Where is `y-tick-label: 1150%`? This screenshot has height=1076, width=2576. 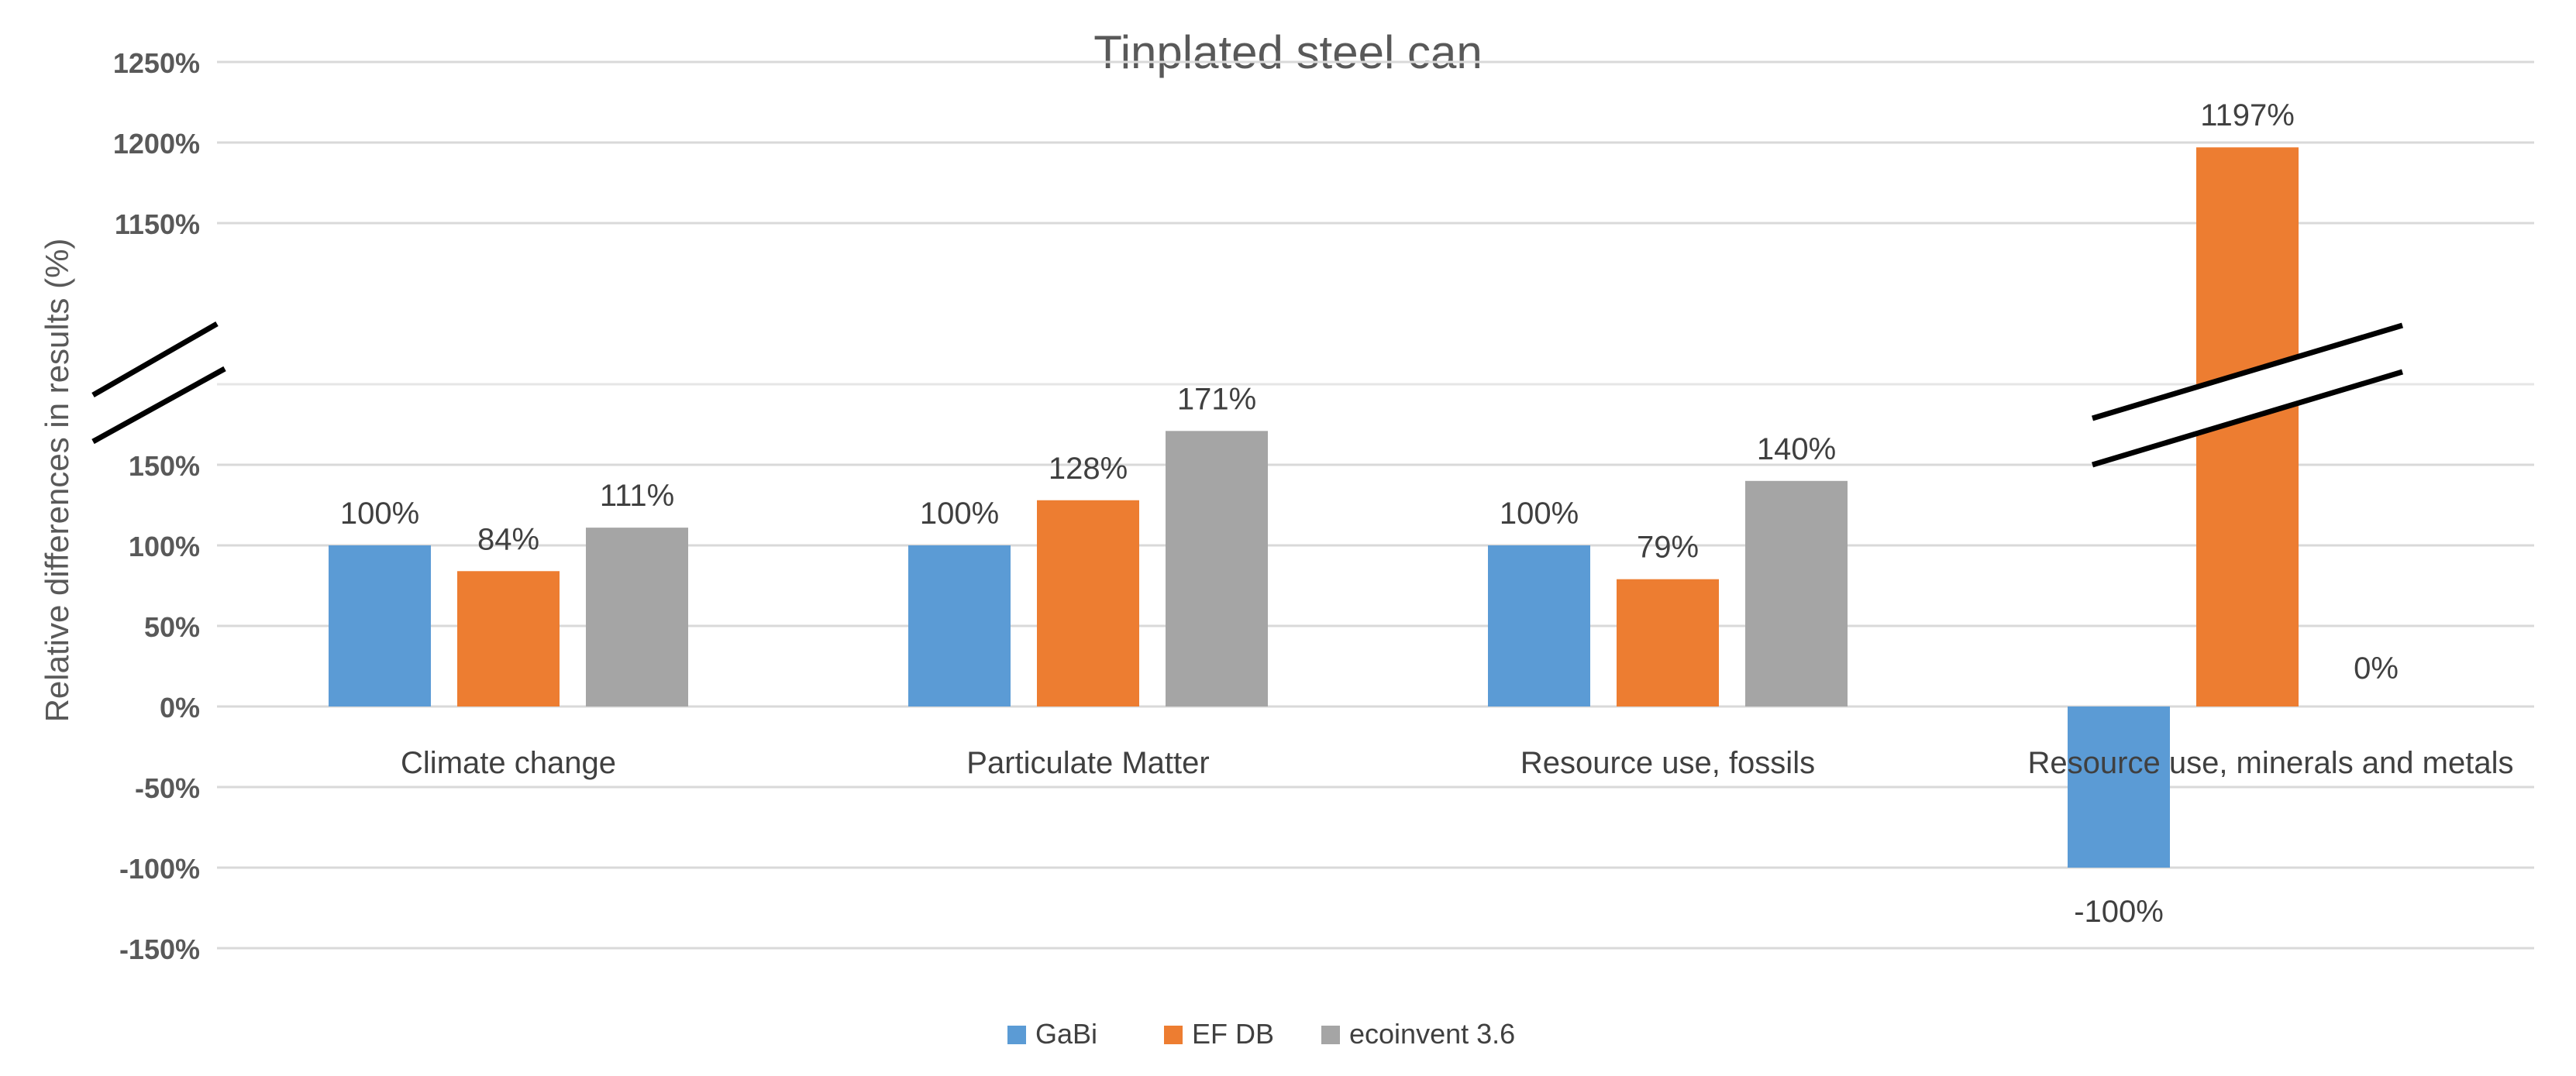
y-tick-label: 1150% is located at coordinates (157, 224).